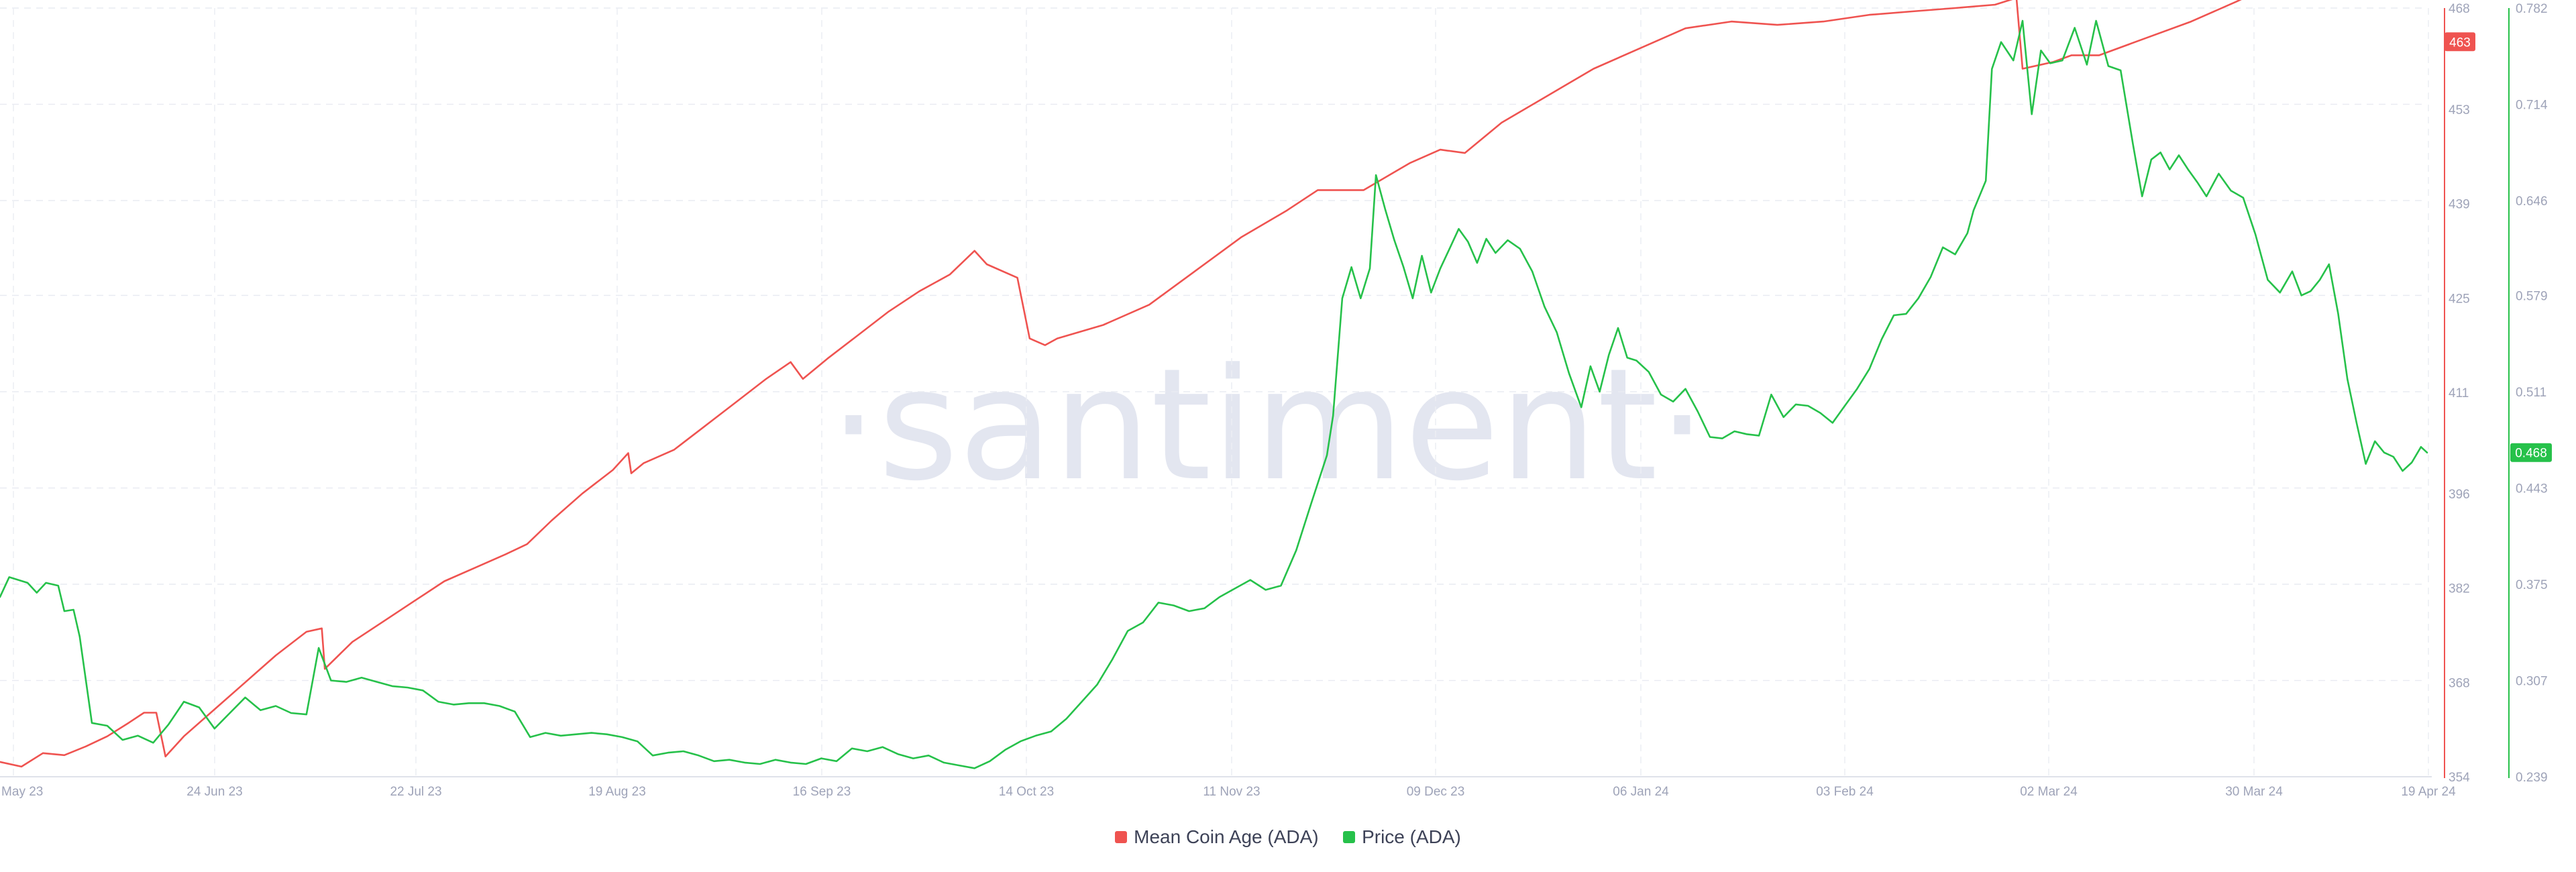  Describe the element at coordinates (21, 792) in the screenshot. I see `x-tick-label: 27 May 23` at that location.